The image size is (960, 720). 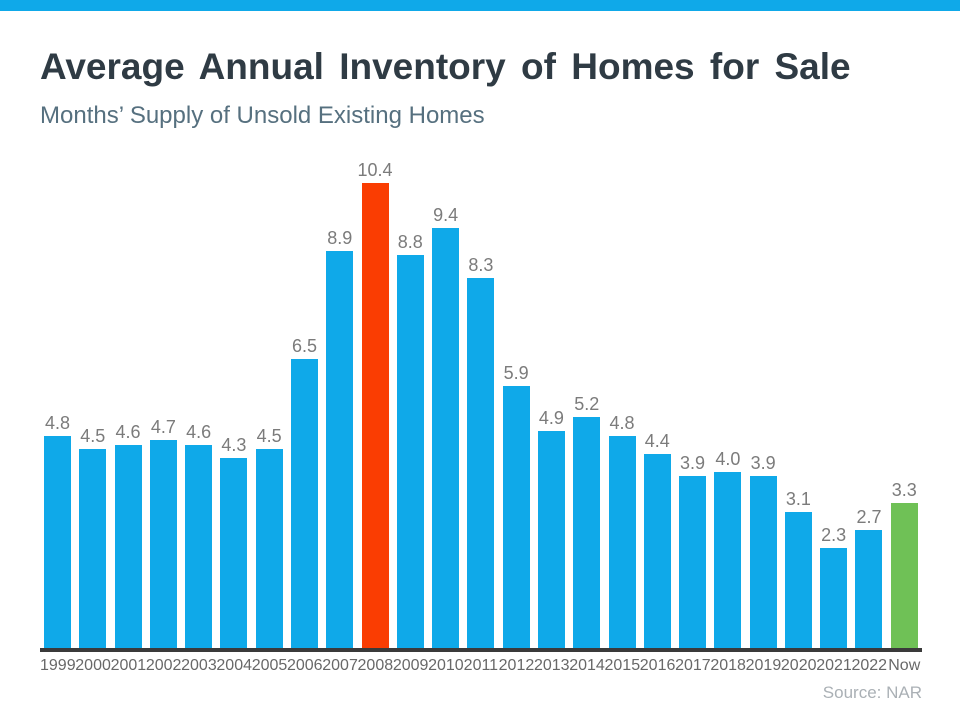 I want to click on x-axis-label-2011: 2011, so click(x=481, y=665).